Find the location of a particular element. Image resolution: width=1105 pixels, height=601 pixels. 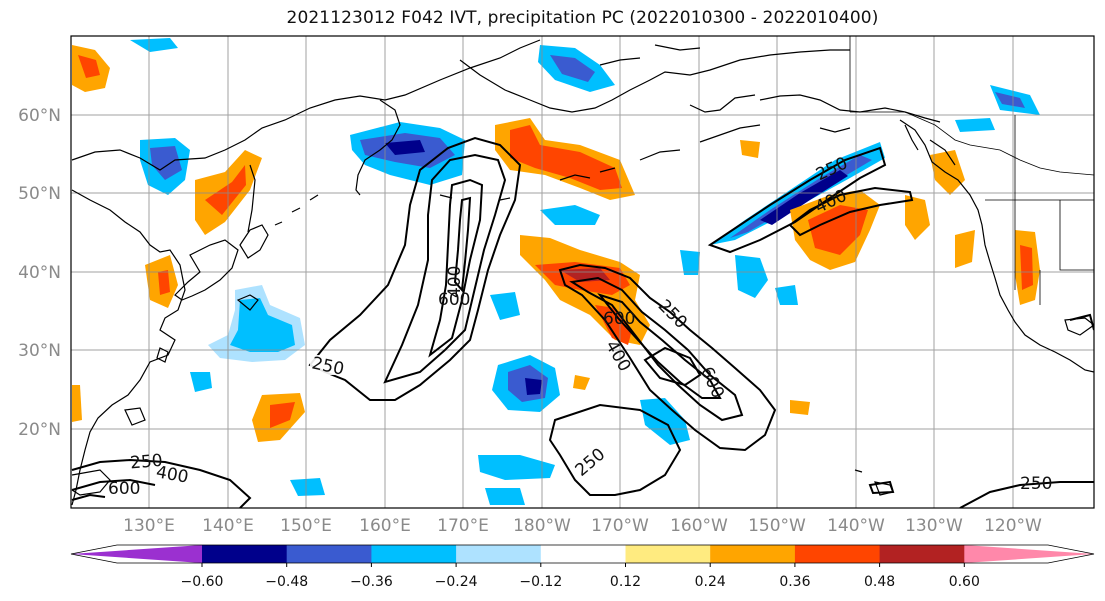

lat-label: 20°N is located at coordinates (39, 430).